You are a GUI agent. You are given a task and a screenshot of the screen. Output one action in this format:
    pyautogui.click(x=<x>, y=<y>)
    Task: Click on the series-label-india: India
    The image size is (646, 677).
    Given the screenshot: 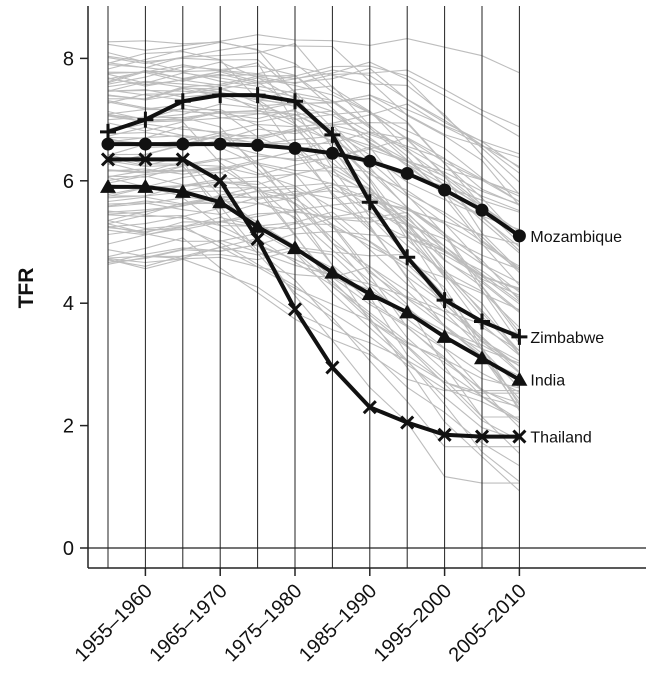 What is the action you would take?
    pyautogui.click(x=547, y=381)
    